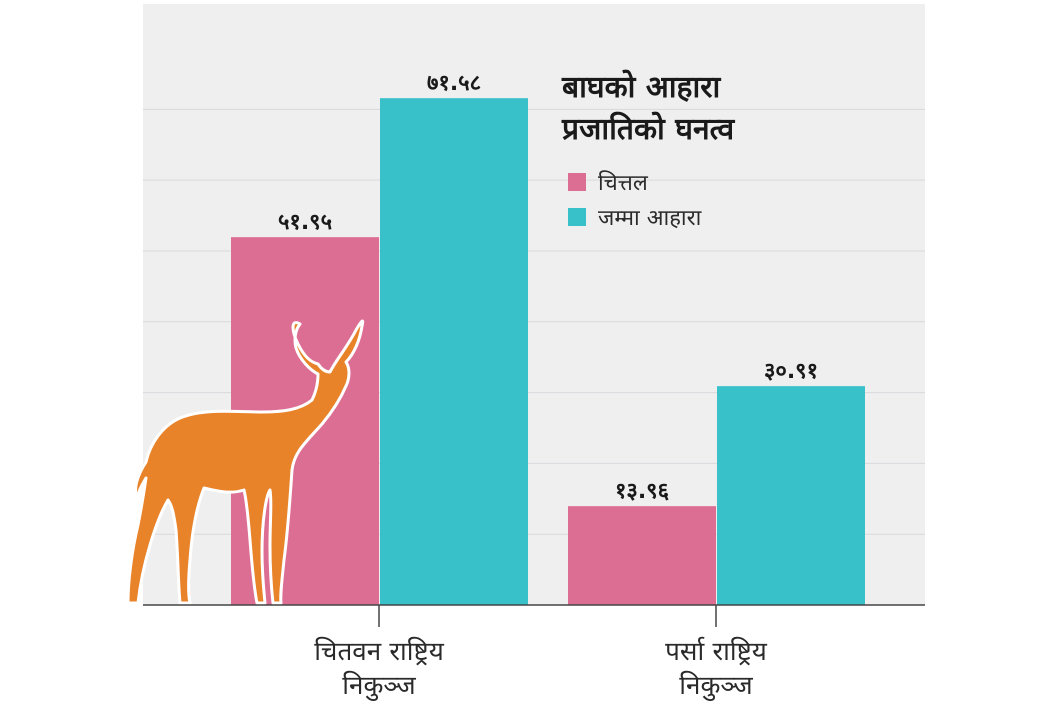  I want to click on legend-label-total-prey: जम्मा आहारा, so click(650, 218).